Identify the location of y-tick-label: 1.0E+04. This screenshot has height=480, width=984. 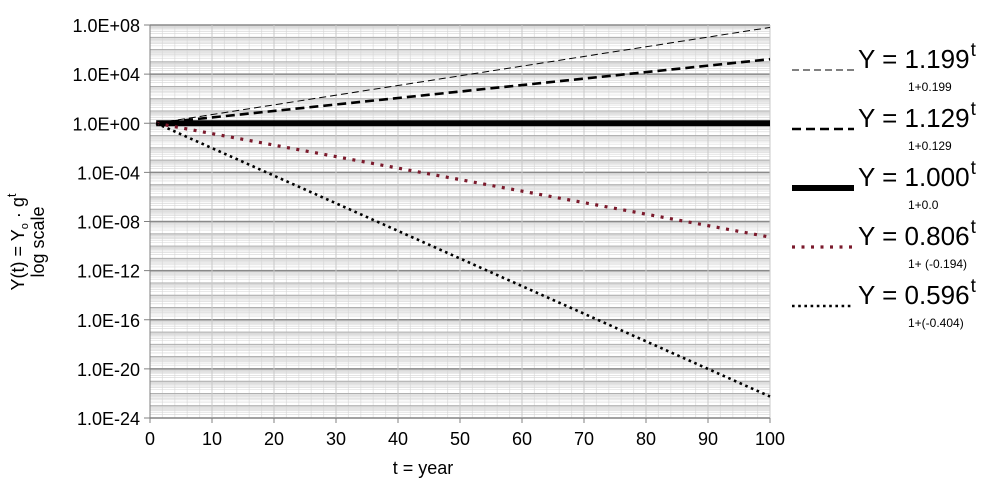
(106, 75).